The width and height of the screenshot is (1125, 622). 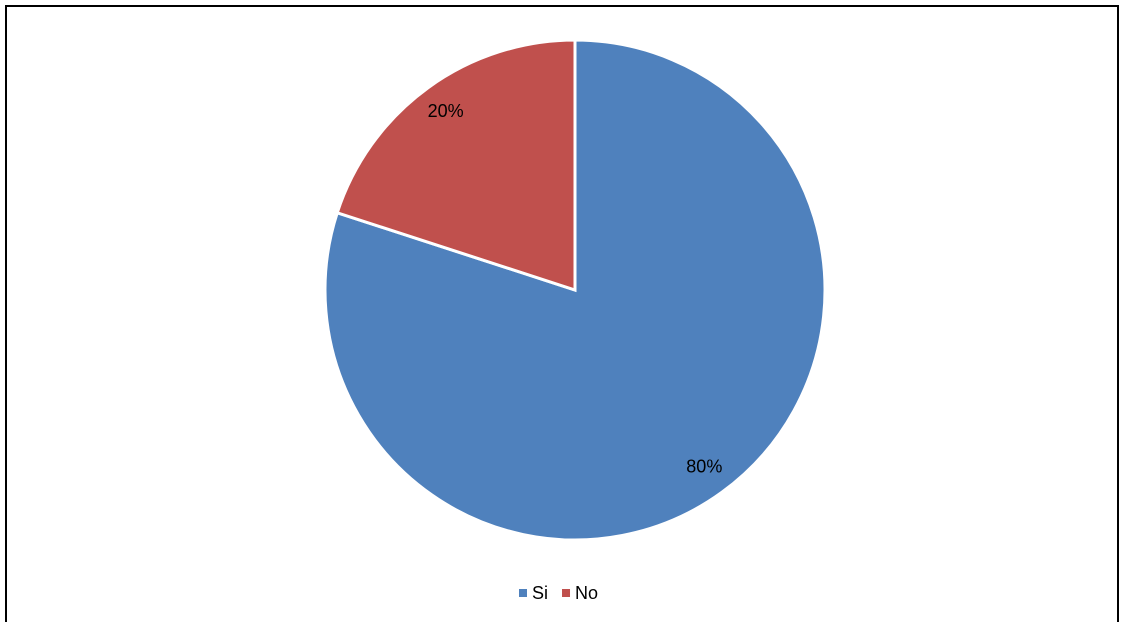 I want to click on data-label: 80%, so click(x=704, y=467).